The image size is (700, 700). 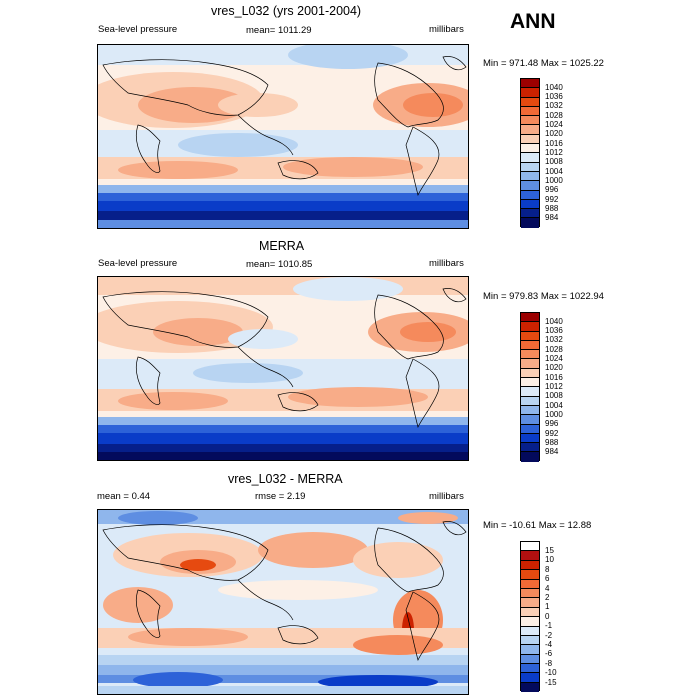 I want to click on panel3-colorbar-tick: 0, so click(x=547, y=616).